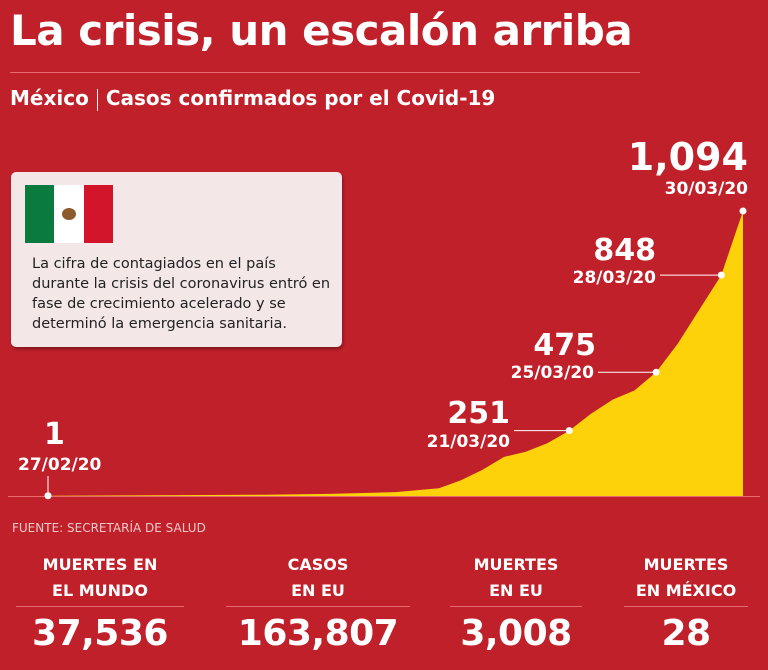  What do you see at coordinates (615, 278) in the screenshot?
I see `data-label-date: 28/03/20` at bounding box center [615, 278].